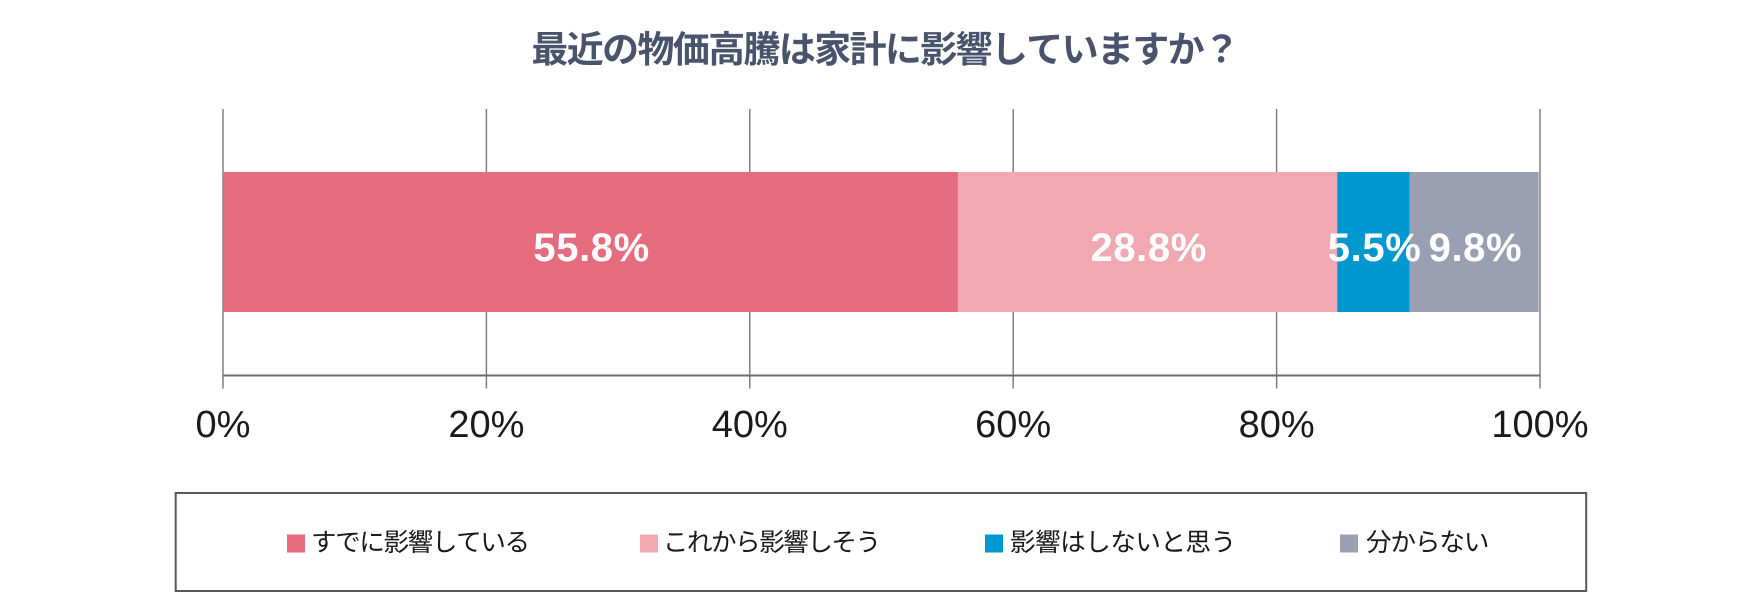 This screenshot has height=607, width=1762. Describe the element at coordinates (1375, 248) in the screenshot. I see `svg-text: 5.5%` at that location.